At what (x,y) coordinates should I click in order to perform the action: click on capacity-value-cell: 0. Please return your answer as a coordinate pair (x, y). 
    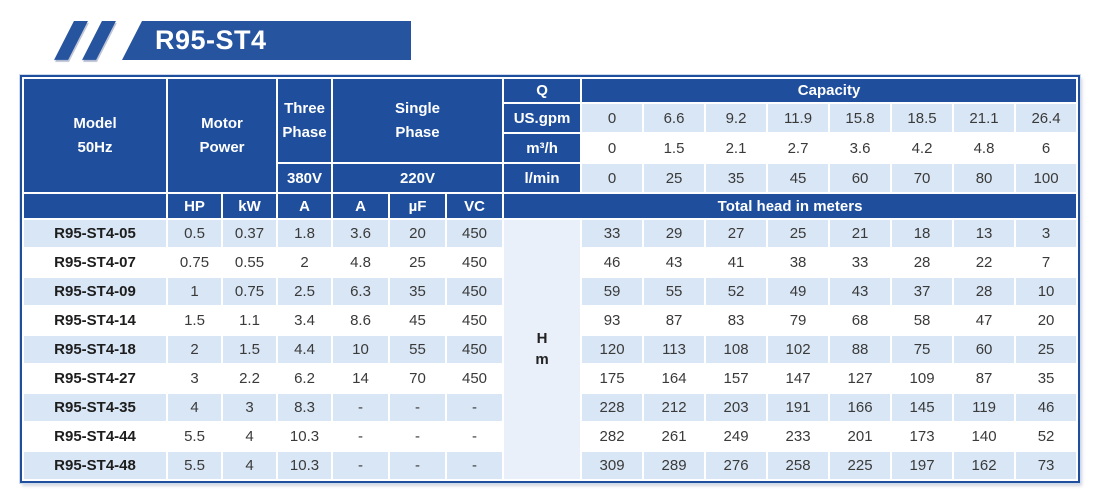
    Looking at the image, I should click on (612, 148).